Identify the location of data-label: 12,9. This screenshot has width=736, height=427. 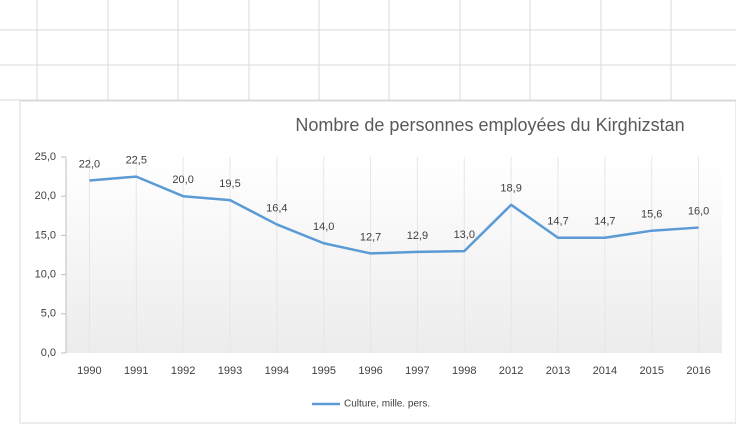
(417, 236).